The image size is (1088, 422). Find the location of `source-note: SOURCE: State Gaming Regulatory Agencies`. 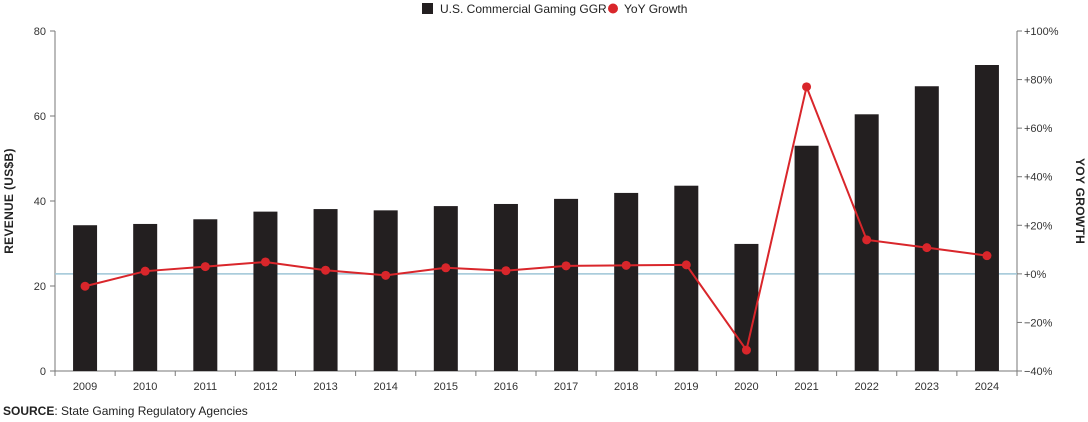

source-note: SOURCE: State Gaming Regulatory Agencies is located at coordinates (125, 411).